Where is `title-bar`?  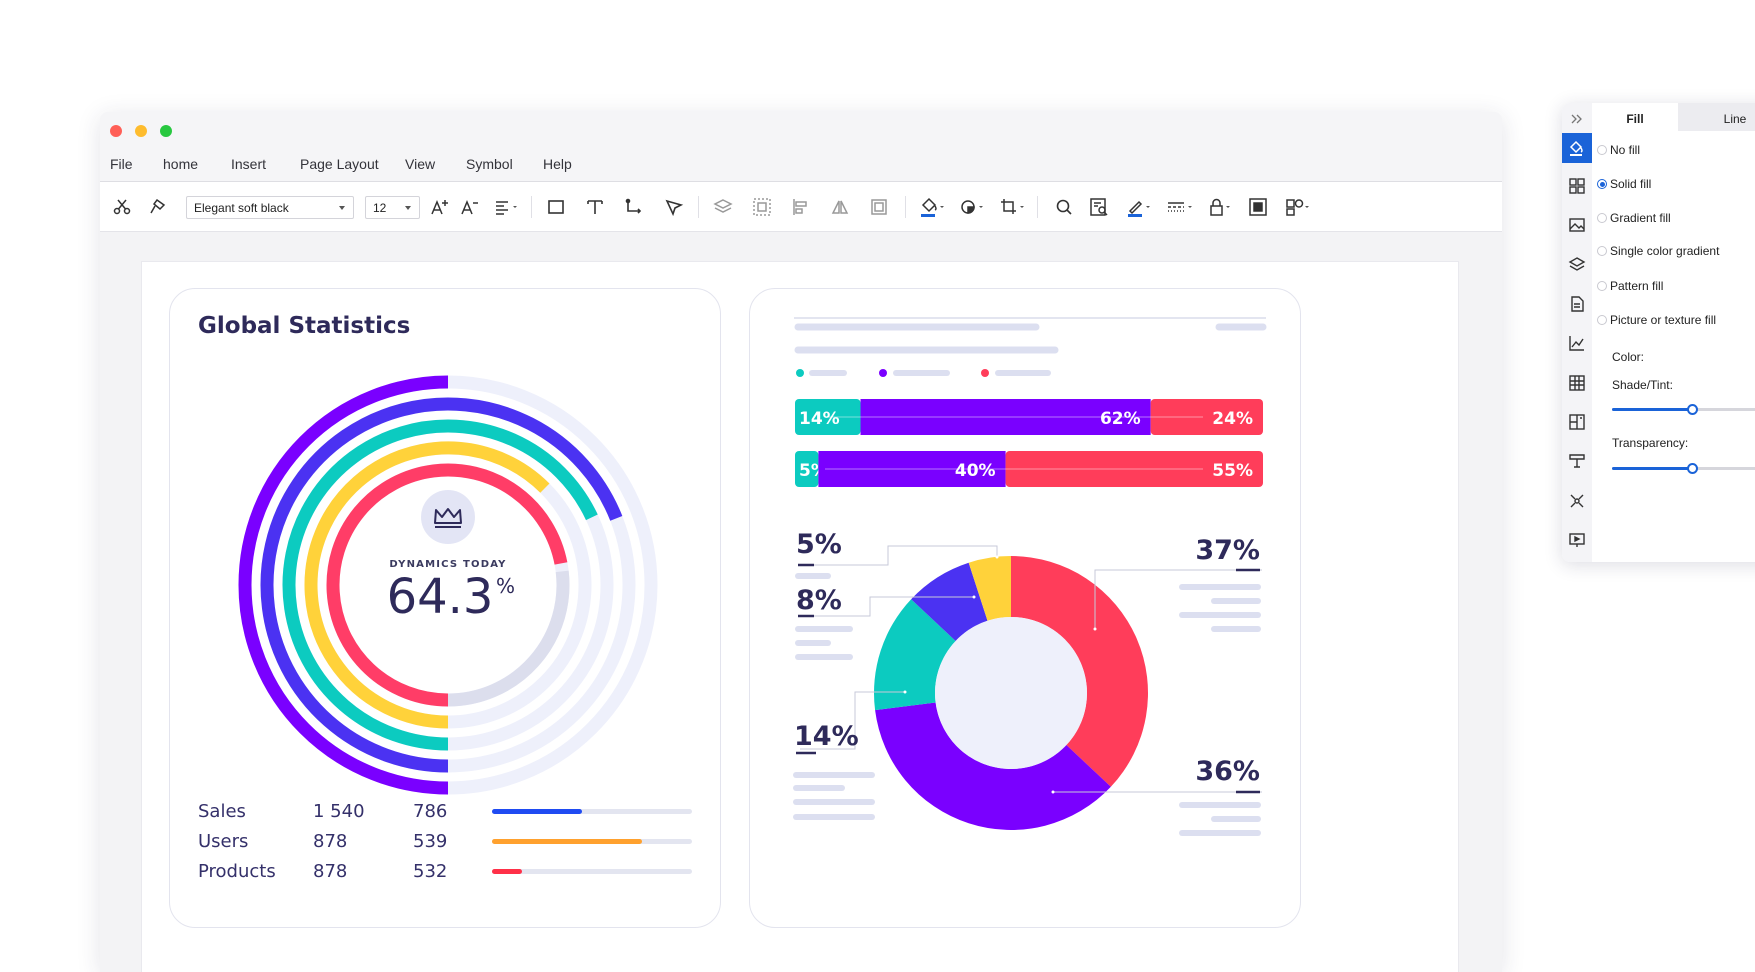
title-bar is located at coordinates (801, 130).